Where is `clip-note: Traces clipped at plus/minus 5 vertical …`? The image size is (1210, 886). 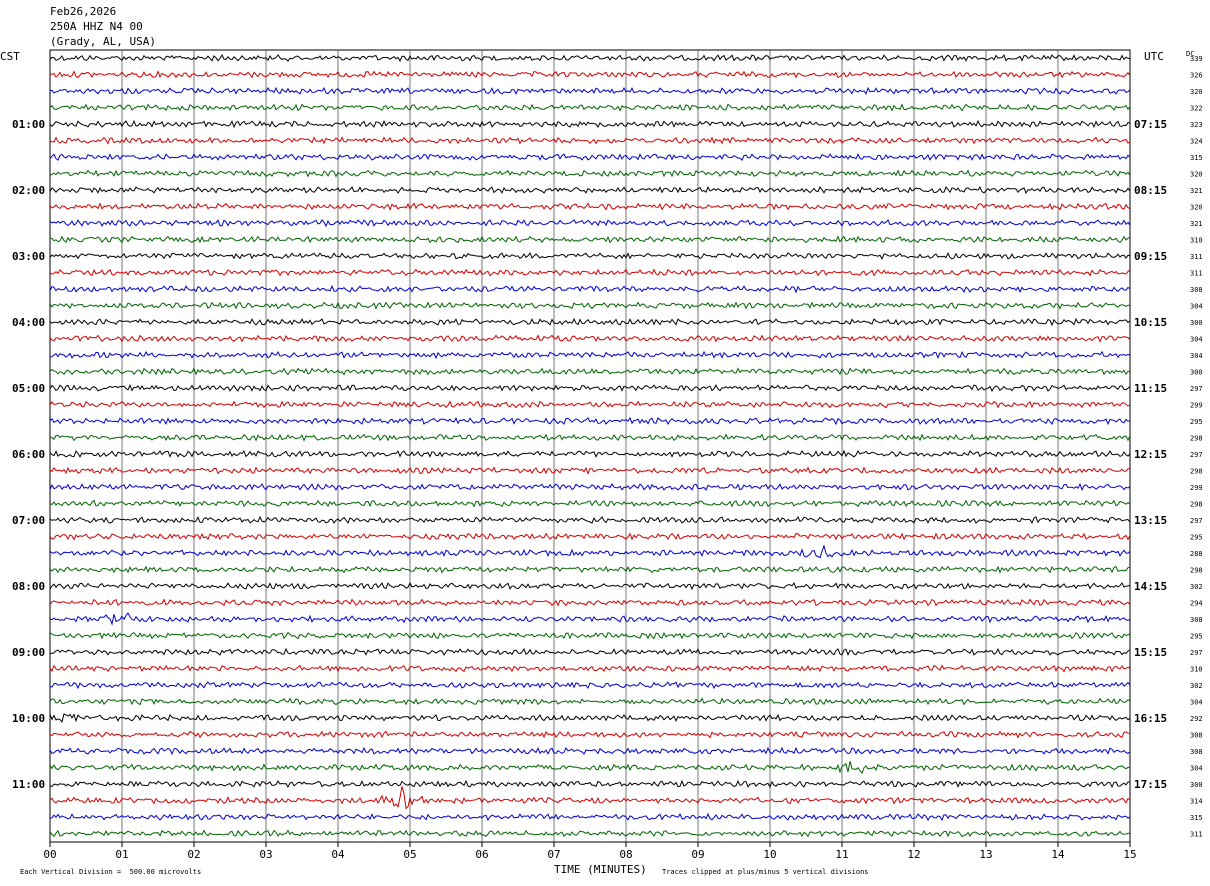
clip-note: Traces clipped at plus/minus 5 vertical … is located at coordinates (765, 872).